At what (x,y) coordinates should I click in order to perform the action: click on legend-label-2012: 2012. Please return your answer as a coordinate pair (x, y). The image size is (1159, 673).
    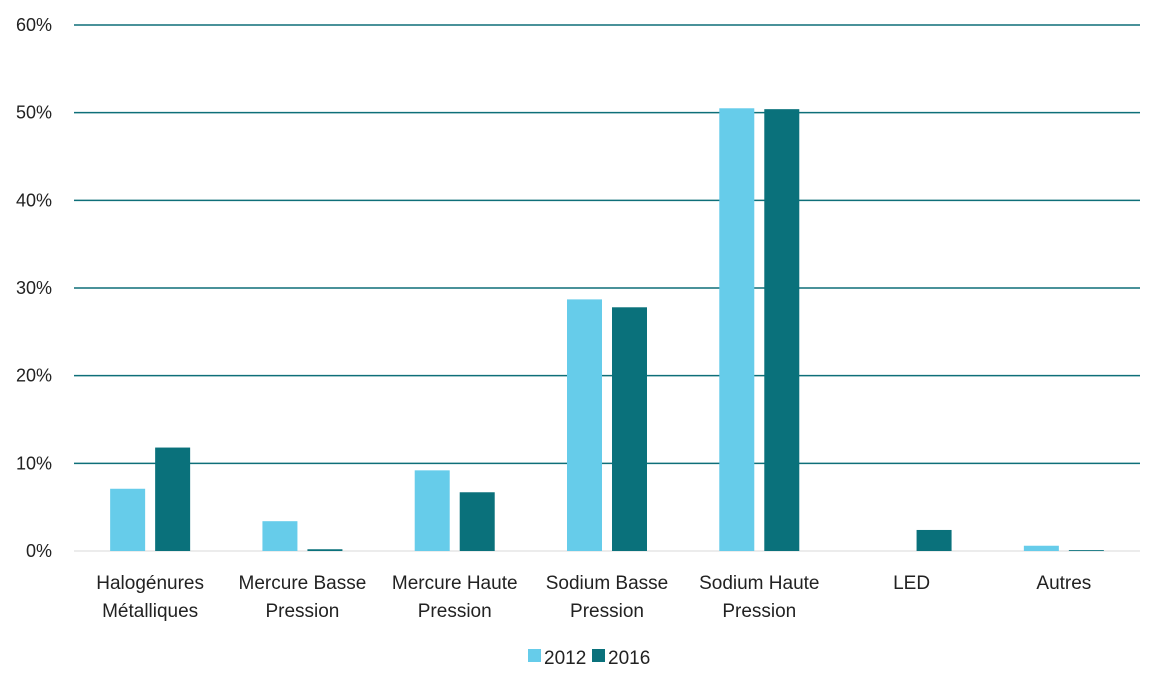
    Looking at the image, I should click on (565, 658).